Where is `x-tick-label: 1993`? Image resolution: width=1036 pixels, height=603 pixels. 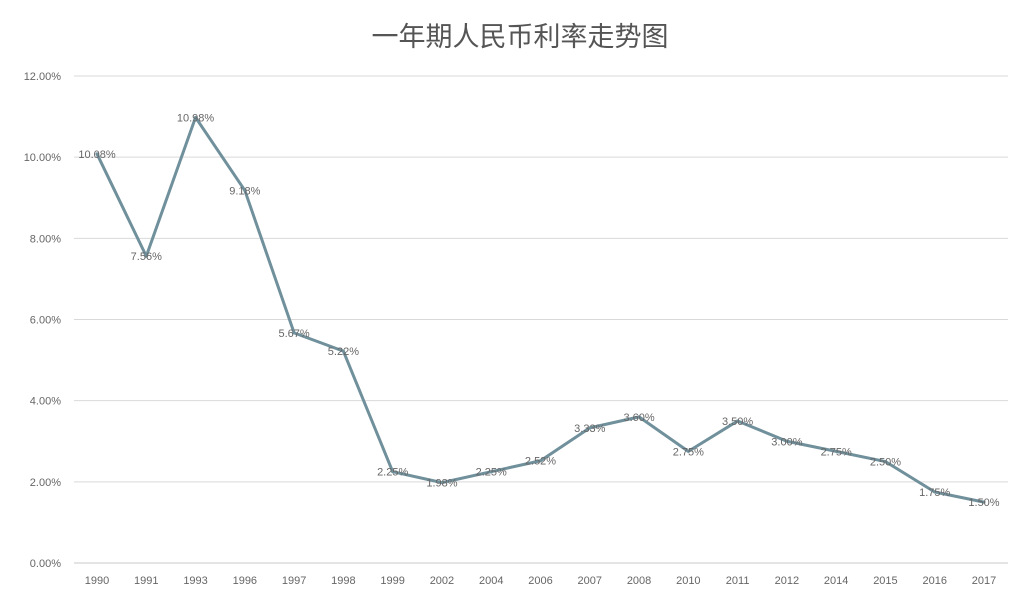 x-tick-label: 1993 is located at coordinates (195, 581).